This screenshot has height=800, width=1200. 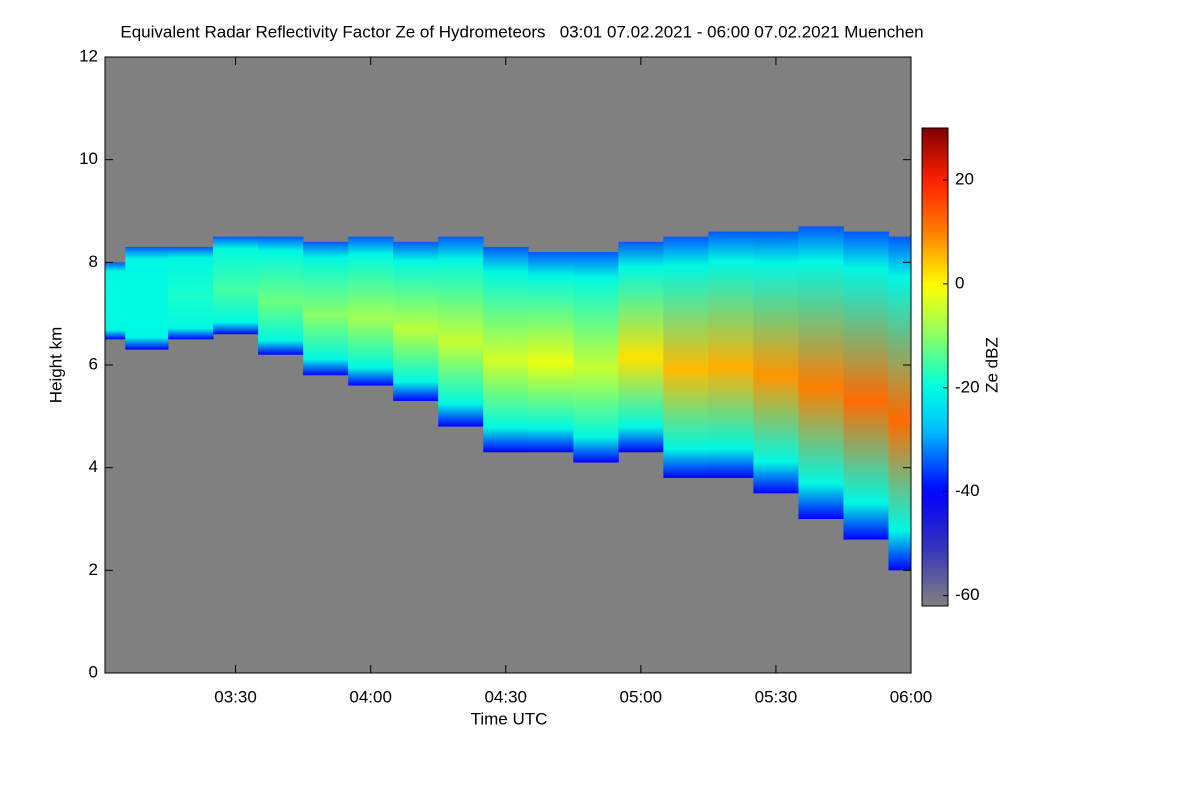 I want to click on x-tick-label: 05:00, so click(x=641, y=696).